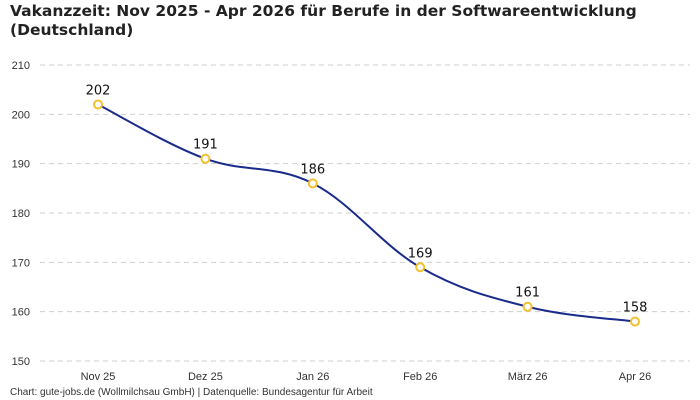  I want to click on y-tick-label-180: 180, so click(21, 214).